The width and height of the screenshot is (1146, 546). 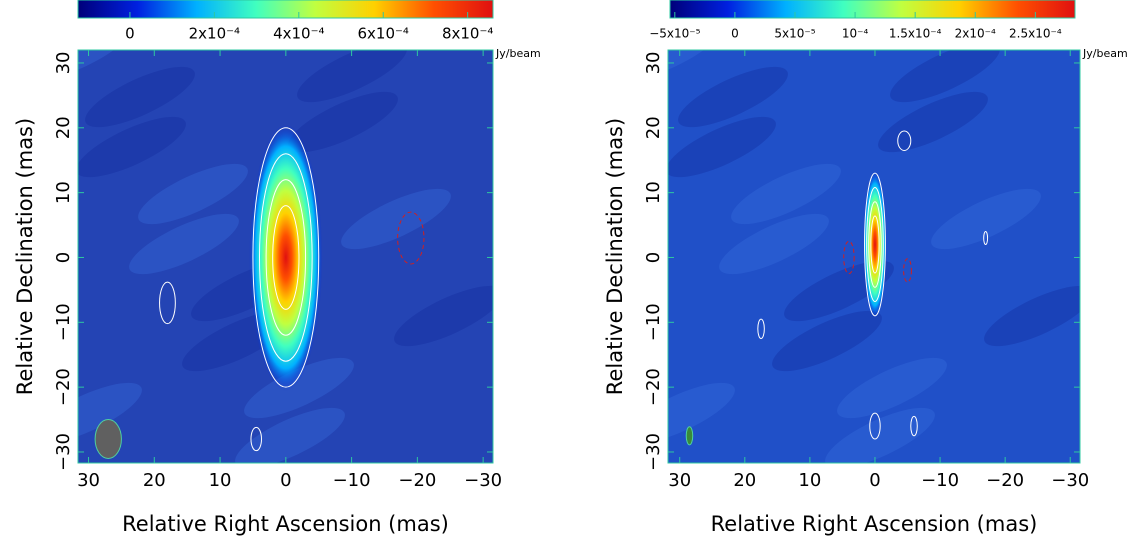 What do you see at coordinates (298, 34) in the screenshot?
I see `colorbar-tick-label: 4x10⁻⁴` at bounding box center [298, 34].